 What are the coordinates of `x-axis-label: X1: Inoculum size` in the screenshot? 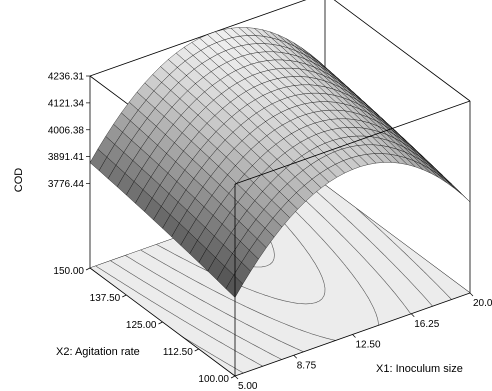 It's located at (419, 369).